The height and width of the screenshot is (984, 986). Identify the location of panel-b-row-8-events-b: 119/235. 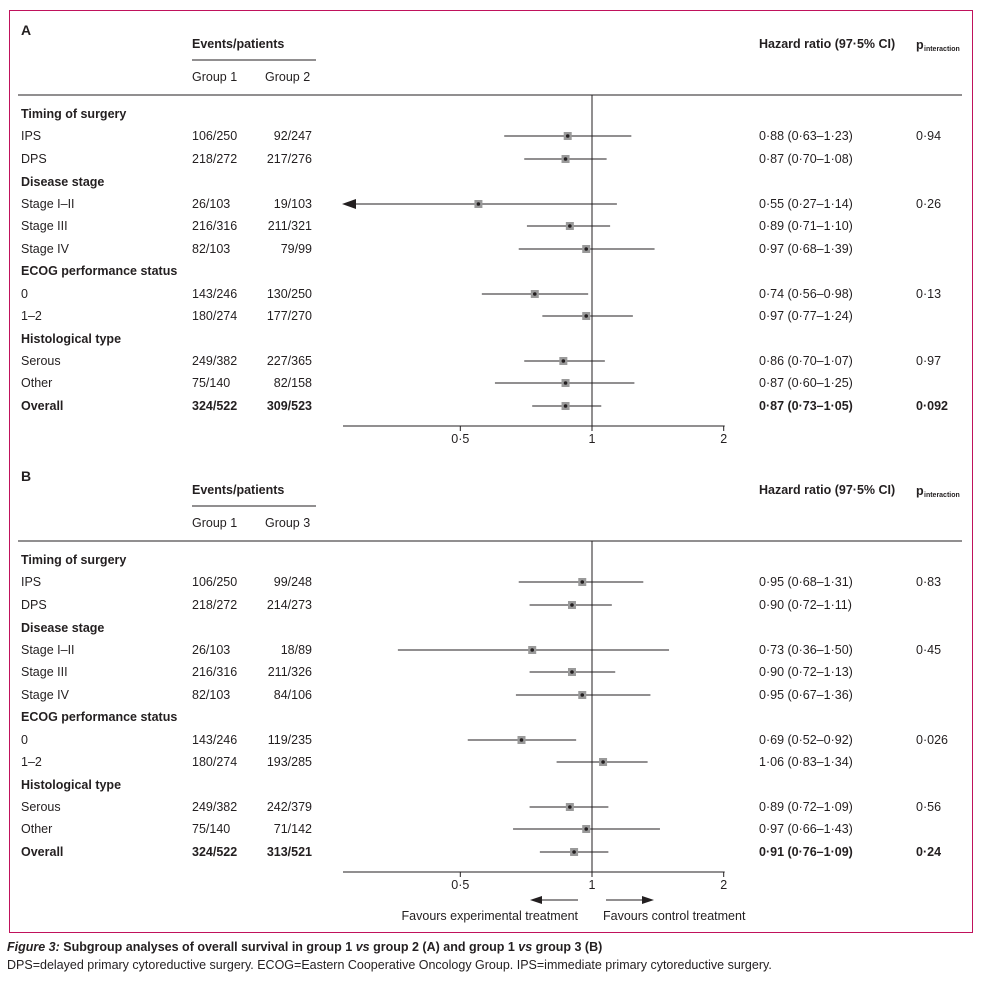
(290, 740).